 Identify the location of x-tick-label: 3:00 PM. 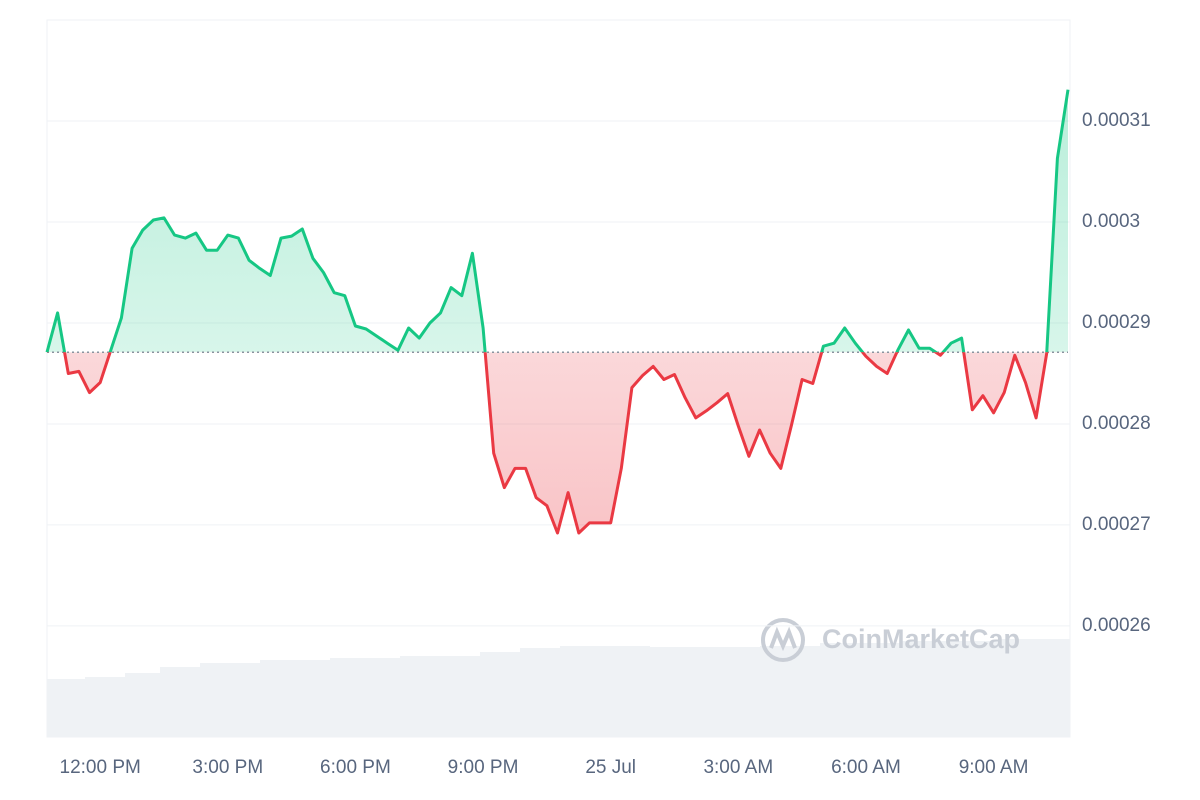
(227, 767).